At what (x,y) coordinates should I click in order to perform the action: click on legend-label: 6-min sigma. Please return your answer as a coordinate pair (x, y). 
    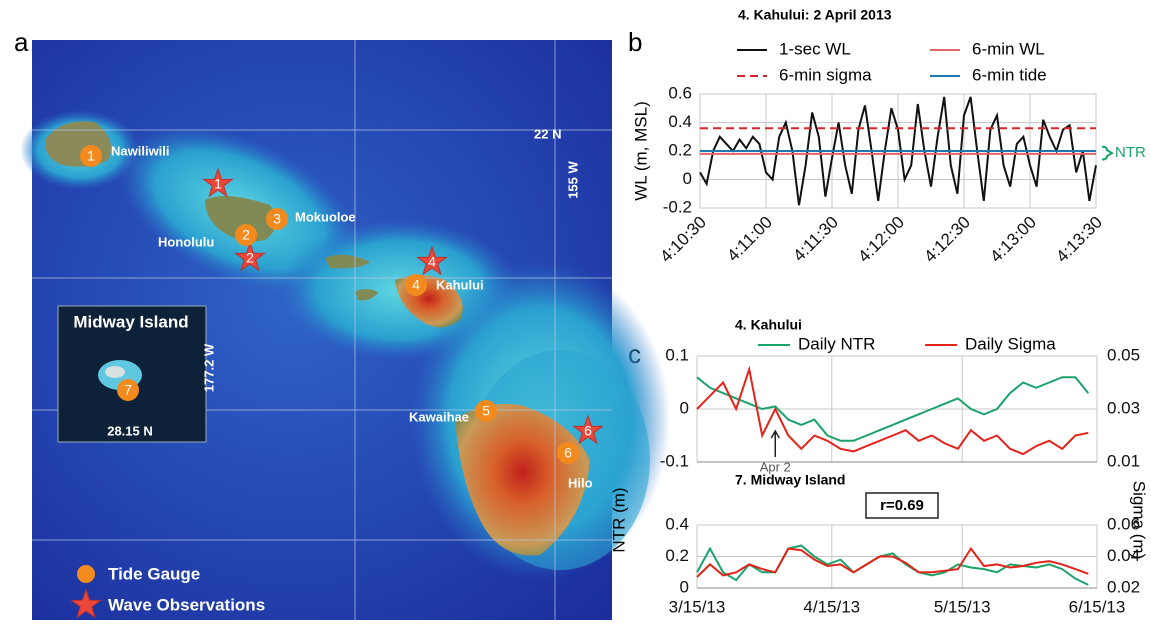
    Looking at the image, I should click on (825, 74).